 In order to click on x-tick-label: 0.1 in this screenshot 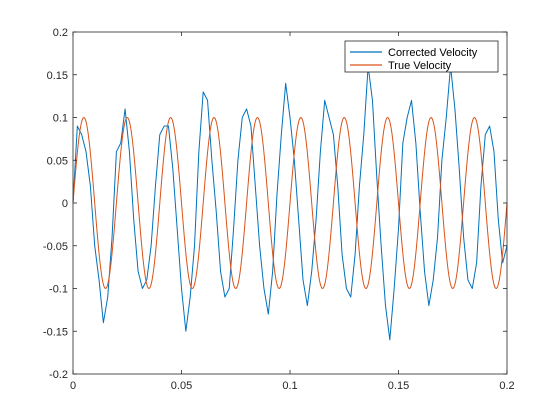, I will do `click(289, 386)`.